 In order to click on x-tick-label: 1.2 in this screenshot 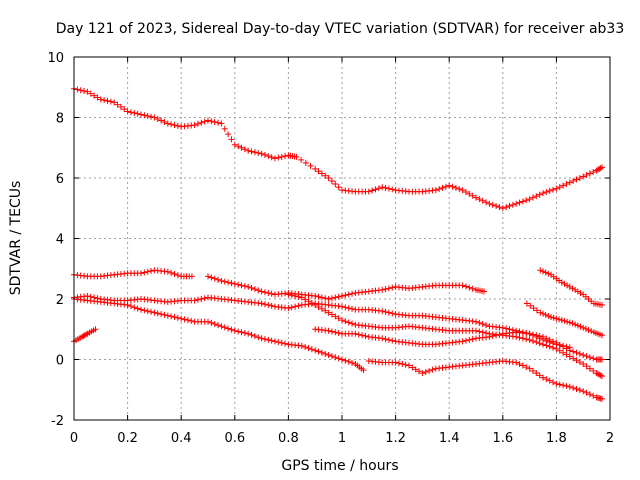, I will do `click(395, 438)`.